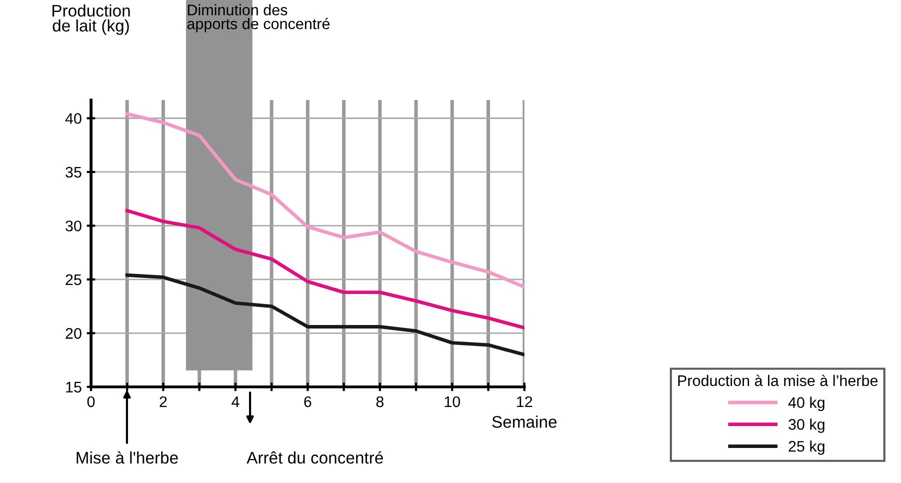  What do you see at coordinates (74, 387) in the screenshot?
I see `y-tick-label: 15` at bounding box center [74, 387].